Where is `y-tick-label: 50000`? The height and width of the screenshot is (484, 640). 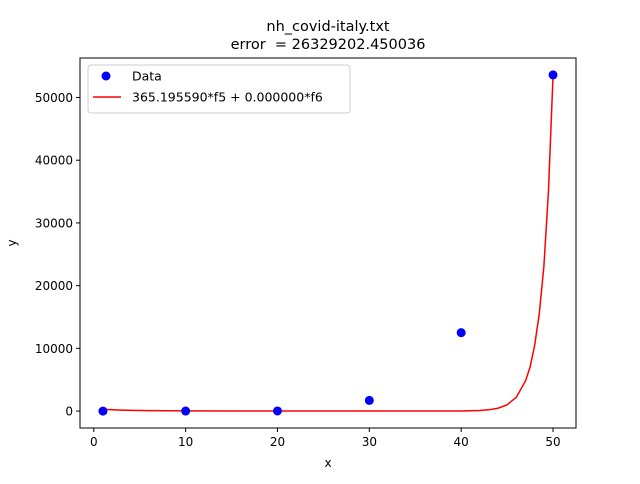
y-tick-label: 50000 is located at coordinates (54, 98).